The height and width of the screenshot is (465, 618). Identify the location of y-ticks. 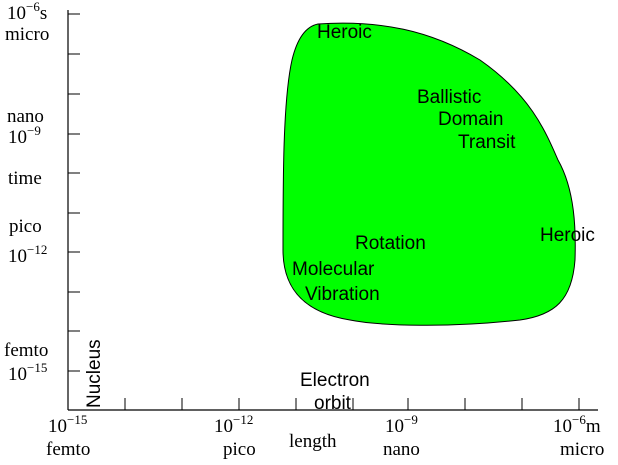
(74, 192).